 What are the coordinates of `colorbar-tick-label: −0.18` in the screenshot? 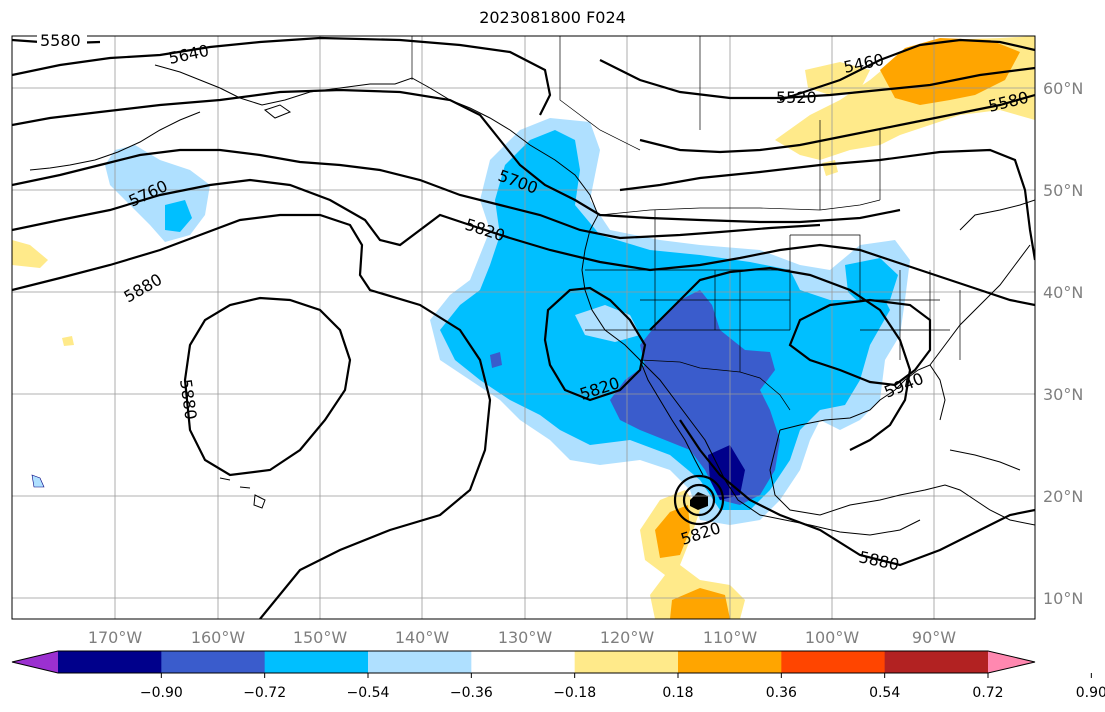 It's located at (574, 693).